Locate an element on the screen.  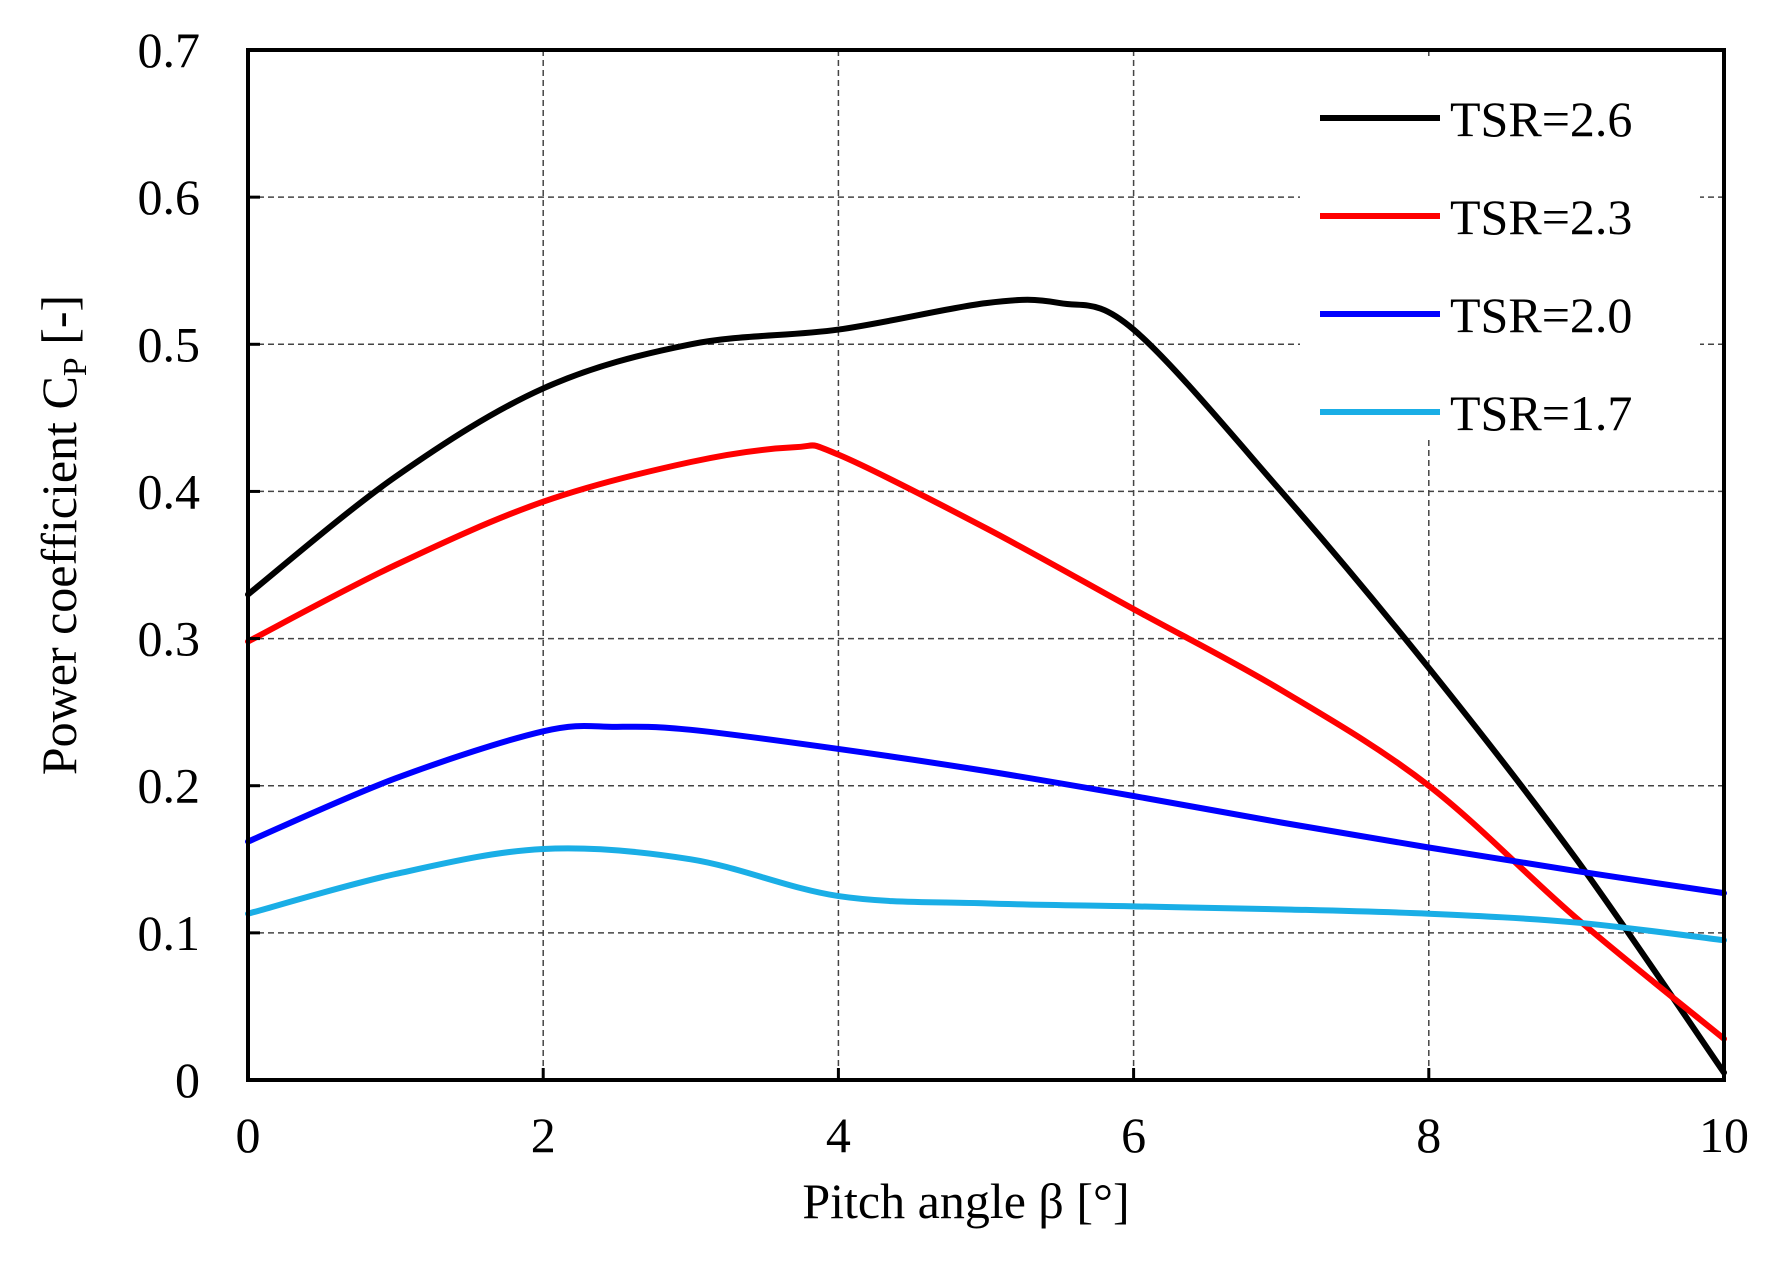
legend-label: TSR=2.3 is located at coordinates (1541, 217).